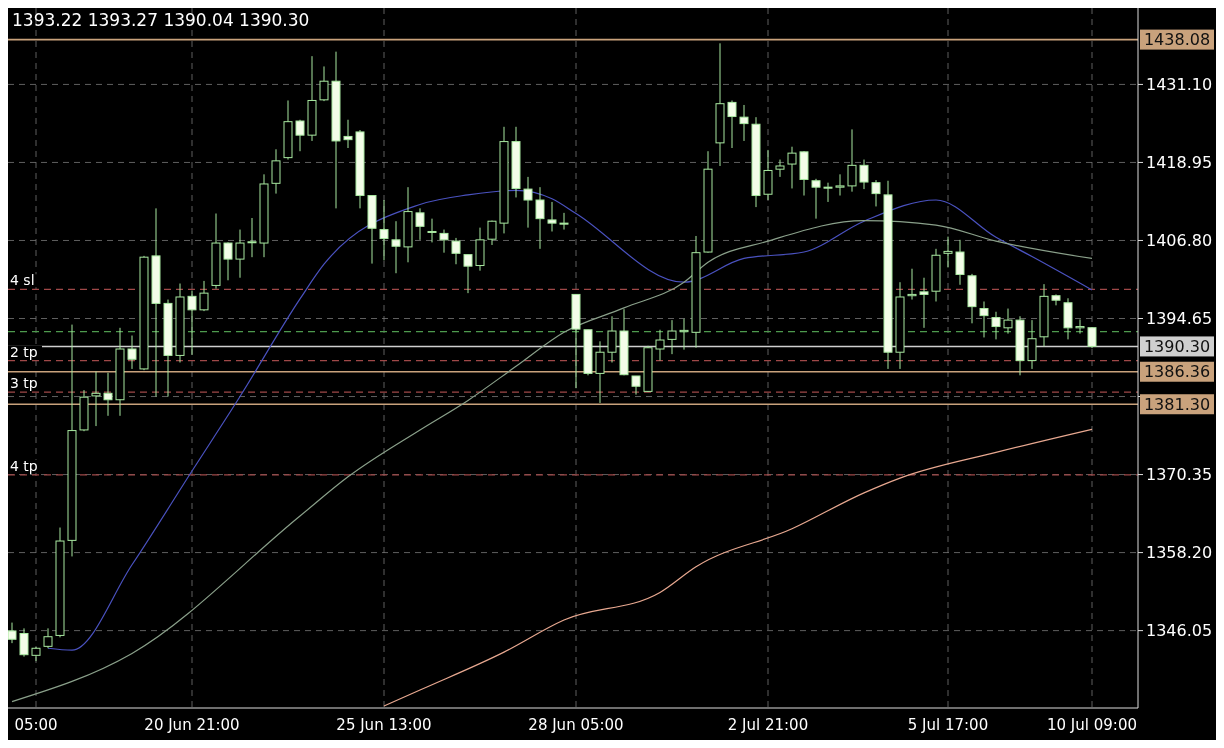  I want to click on ref-line-label: 4 tp, so click(24, 465).